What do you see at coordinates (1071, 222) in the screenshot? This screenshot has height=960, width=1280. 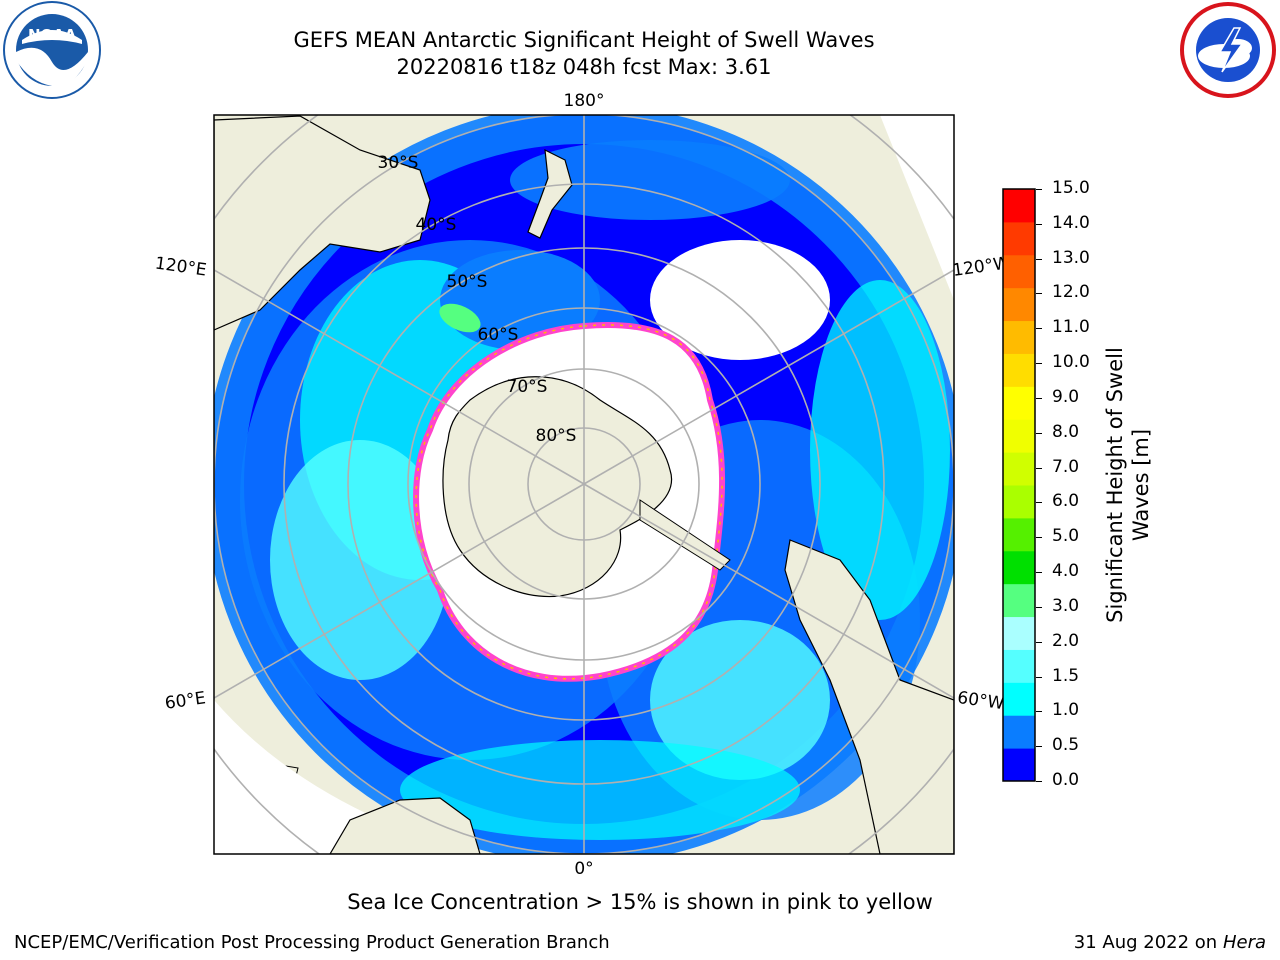 I see `colorbar-tick-label: 14.0` at bounding box center [1071, 222].